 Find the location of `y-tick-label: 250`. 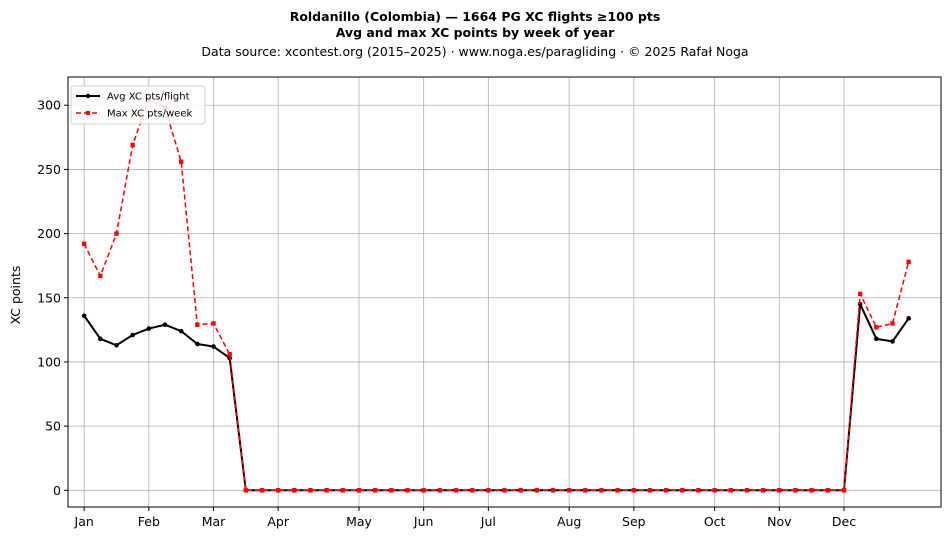

y-tick-label: 250 is located at coordinates (49, 169).